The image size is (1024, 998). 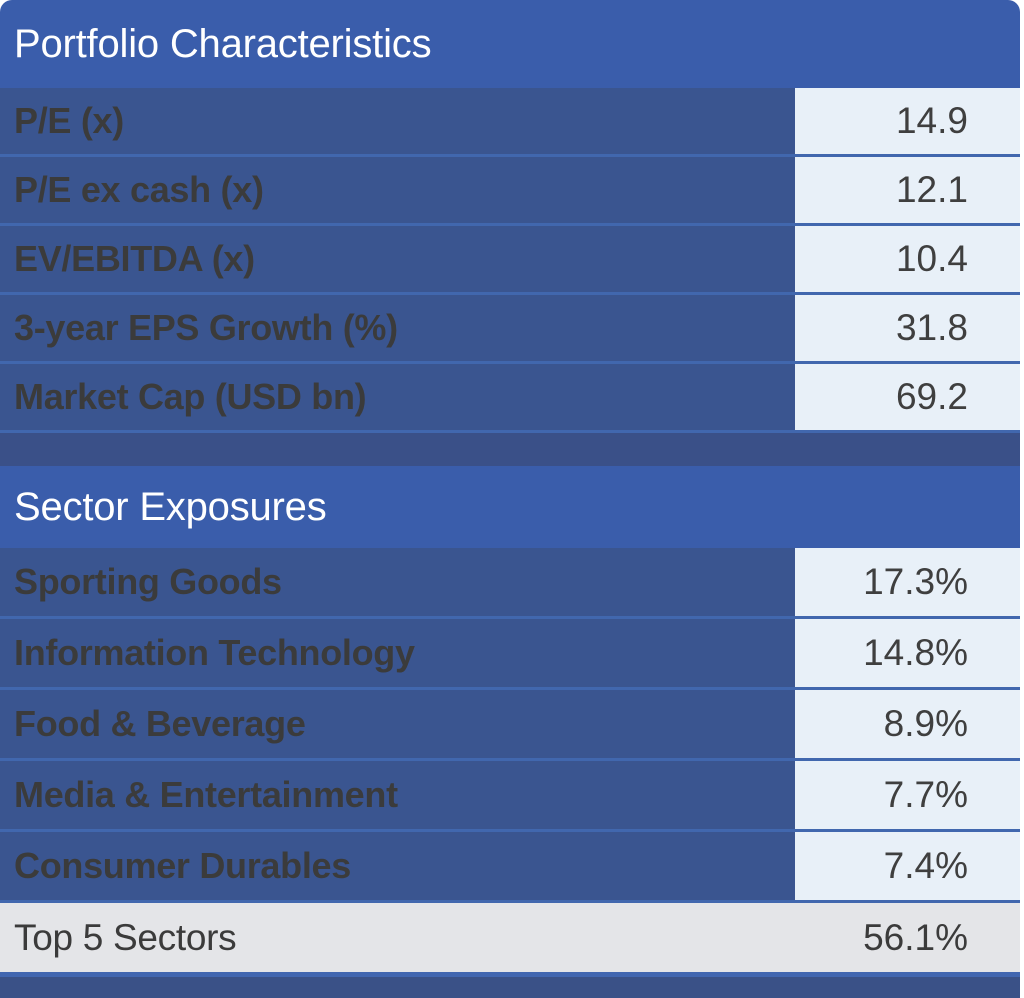 What do you see at coordinates (907, 653) in the screenshot?
I see `row-value: 14.8%` at bounding box center [907, 653].